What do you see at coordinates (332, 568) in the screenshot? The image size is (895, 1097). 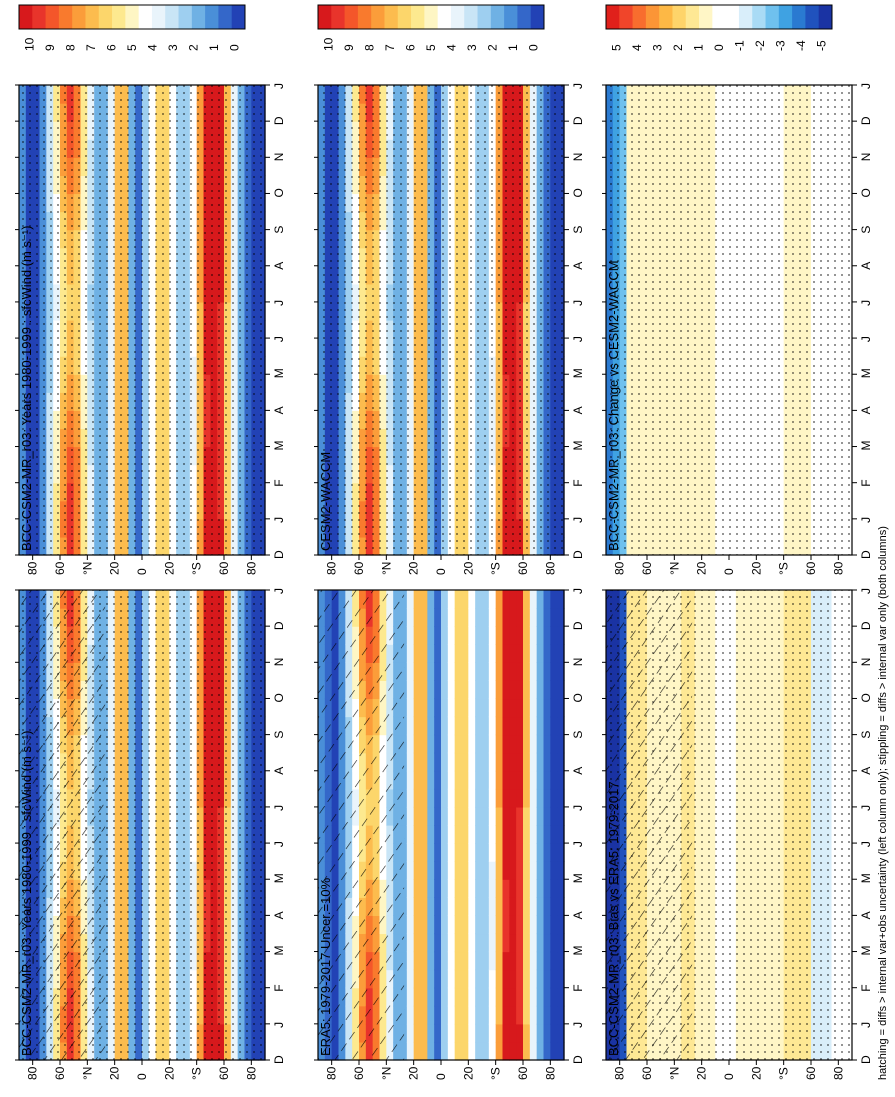 I see `lat-tick-label: 80` at bounding box center [332, 568].